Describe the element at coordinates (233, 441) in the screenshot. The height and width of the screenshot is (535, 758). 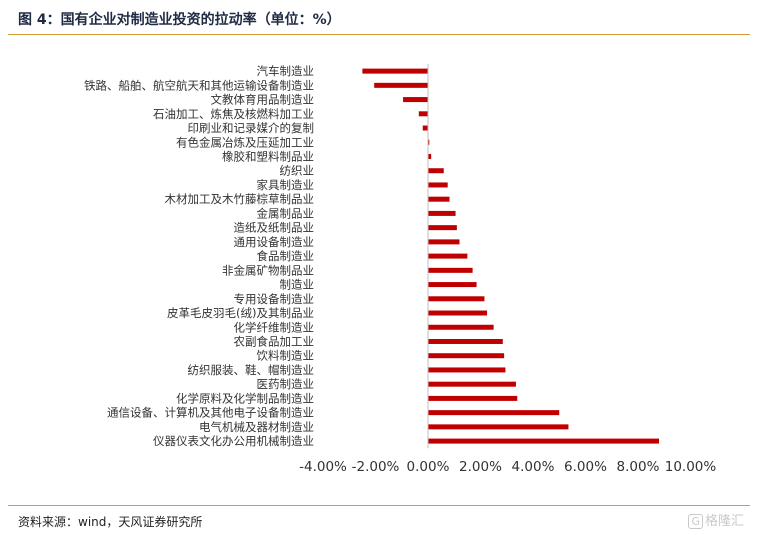
I see `category-label: 仪器仪表文化办公用机械制造业` at that location.